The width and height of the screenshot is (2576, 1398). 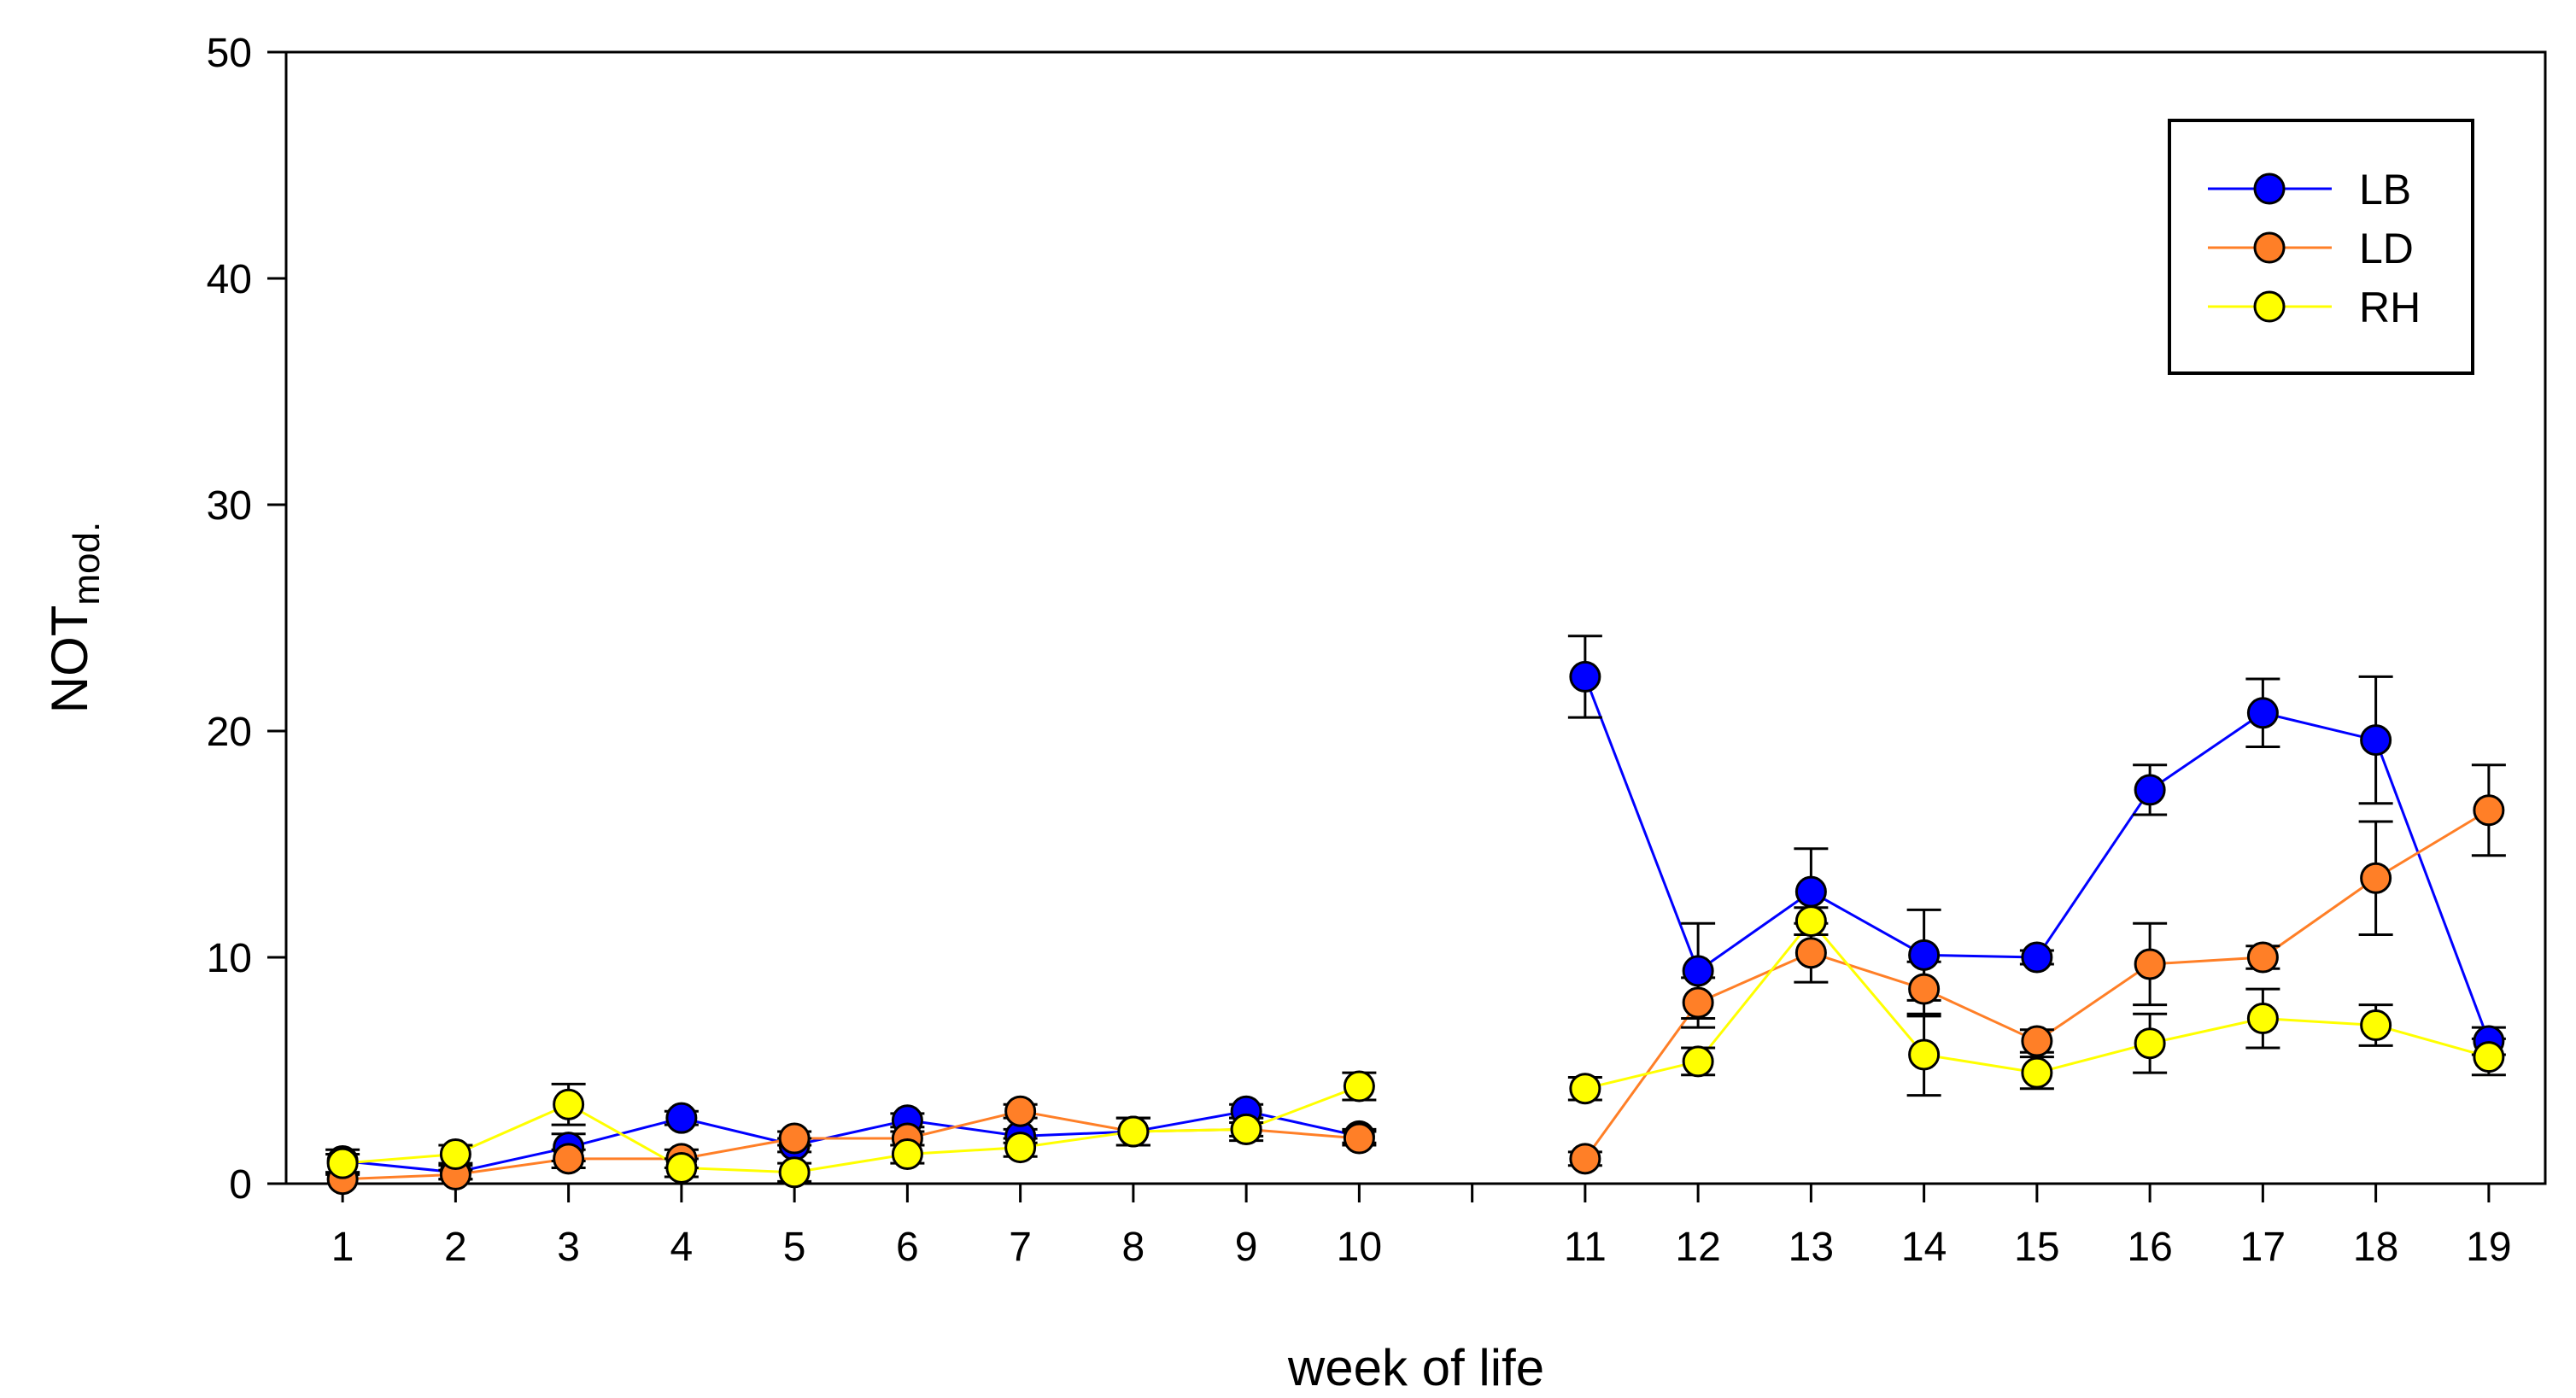 I want to click on x-tick-label: 10, so click(x=1359, y=1247).